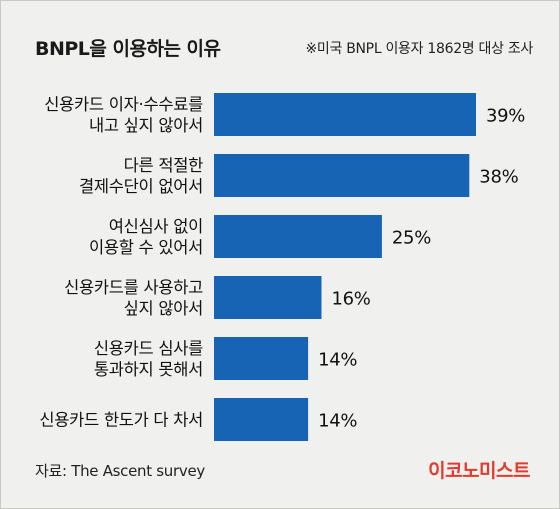 Image resolution: width=560 pixels, height=509 pixels. I want to click on survey-note: ※미국 BNPL 이용자 1862명 대상 조사, so click(419, 49).